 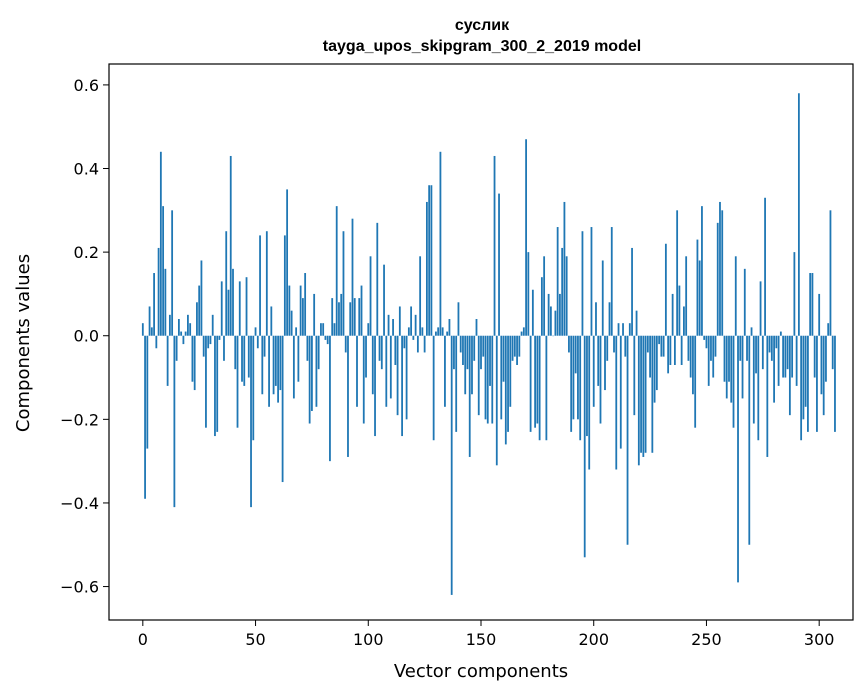 I want to click on chart-subtitle: tayga_upos_skipgram_300_2_2019 model, so click(x=482, y=46).